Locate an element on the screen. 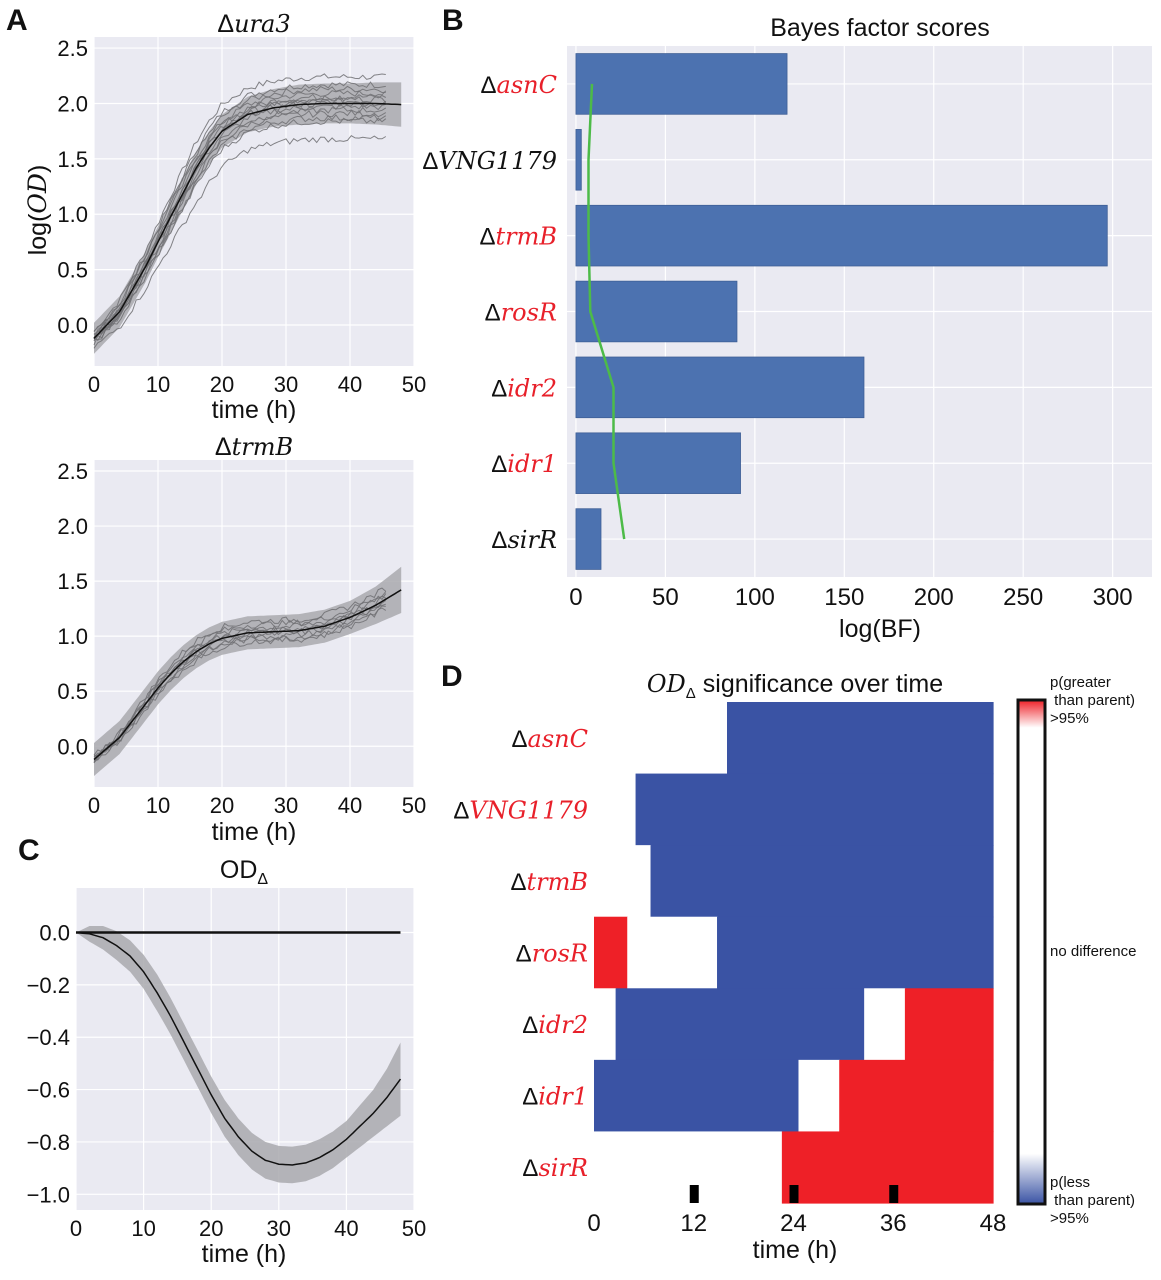 The width and height of the screenshot is (1161, 1280). x-tick-labels: 0 10 20 30 40 50 is located at coordinates (248, 1228).